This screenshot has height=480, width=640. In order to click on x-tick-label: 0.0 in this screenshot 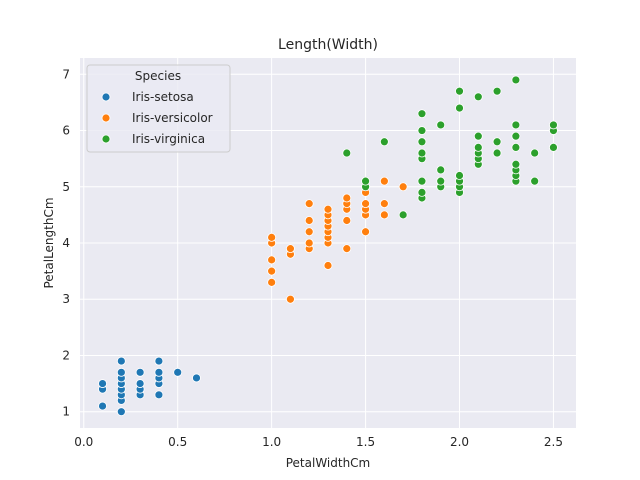, I will do `click(83, 442)`.